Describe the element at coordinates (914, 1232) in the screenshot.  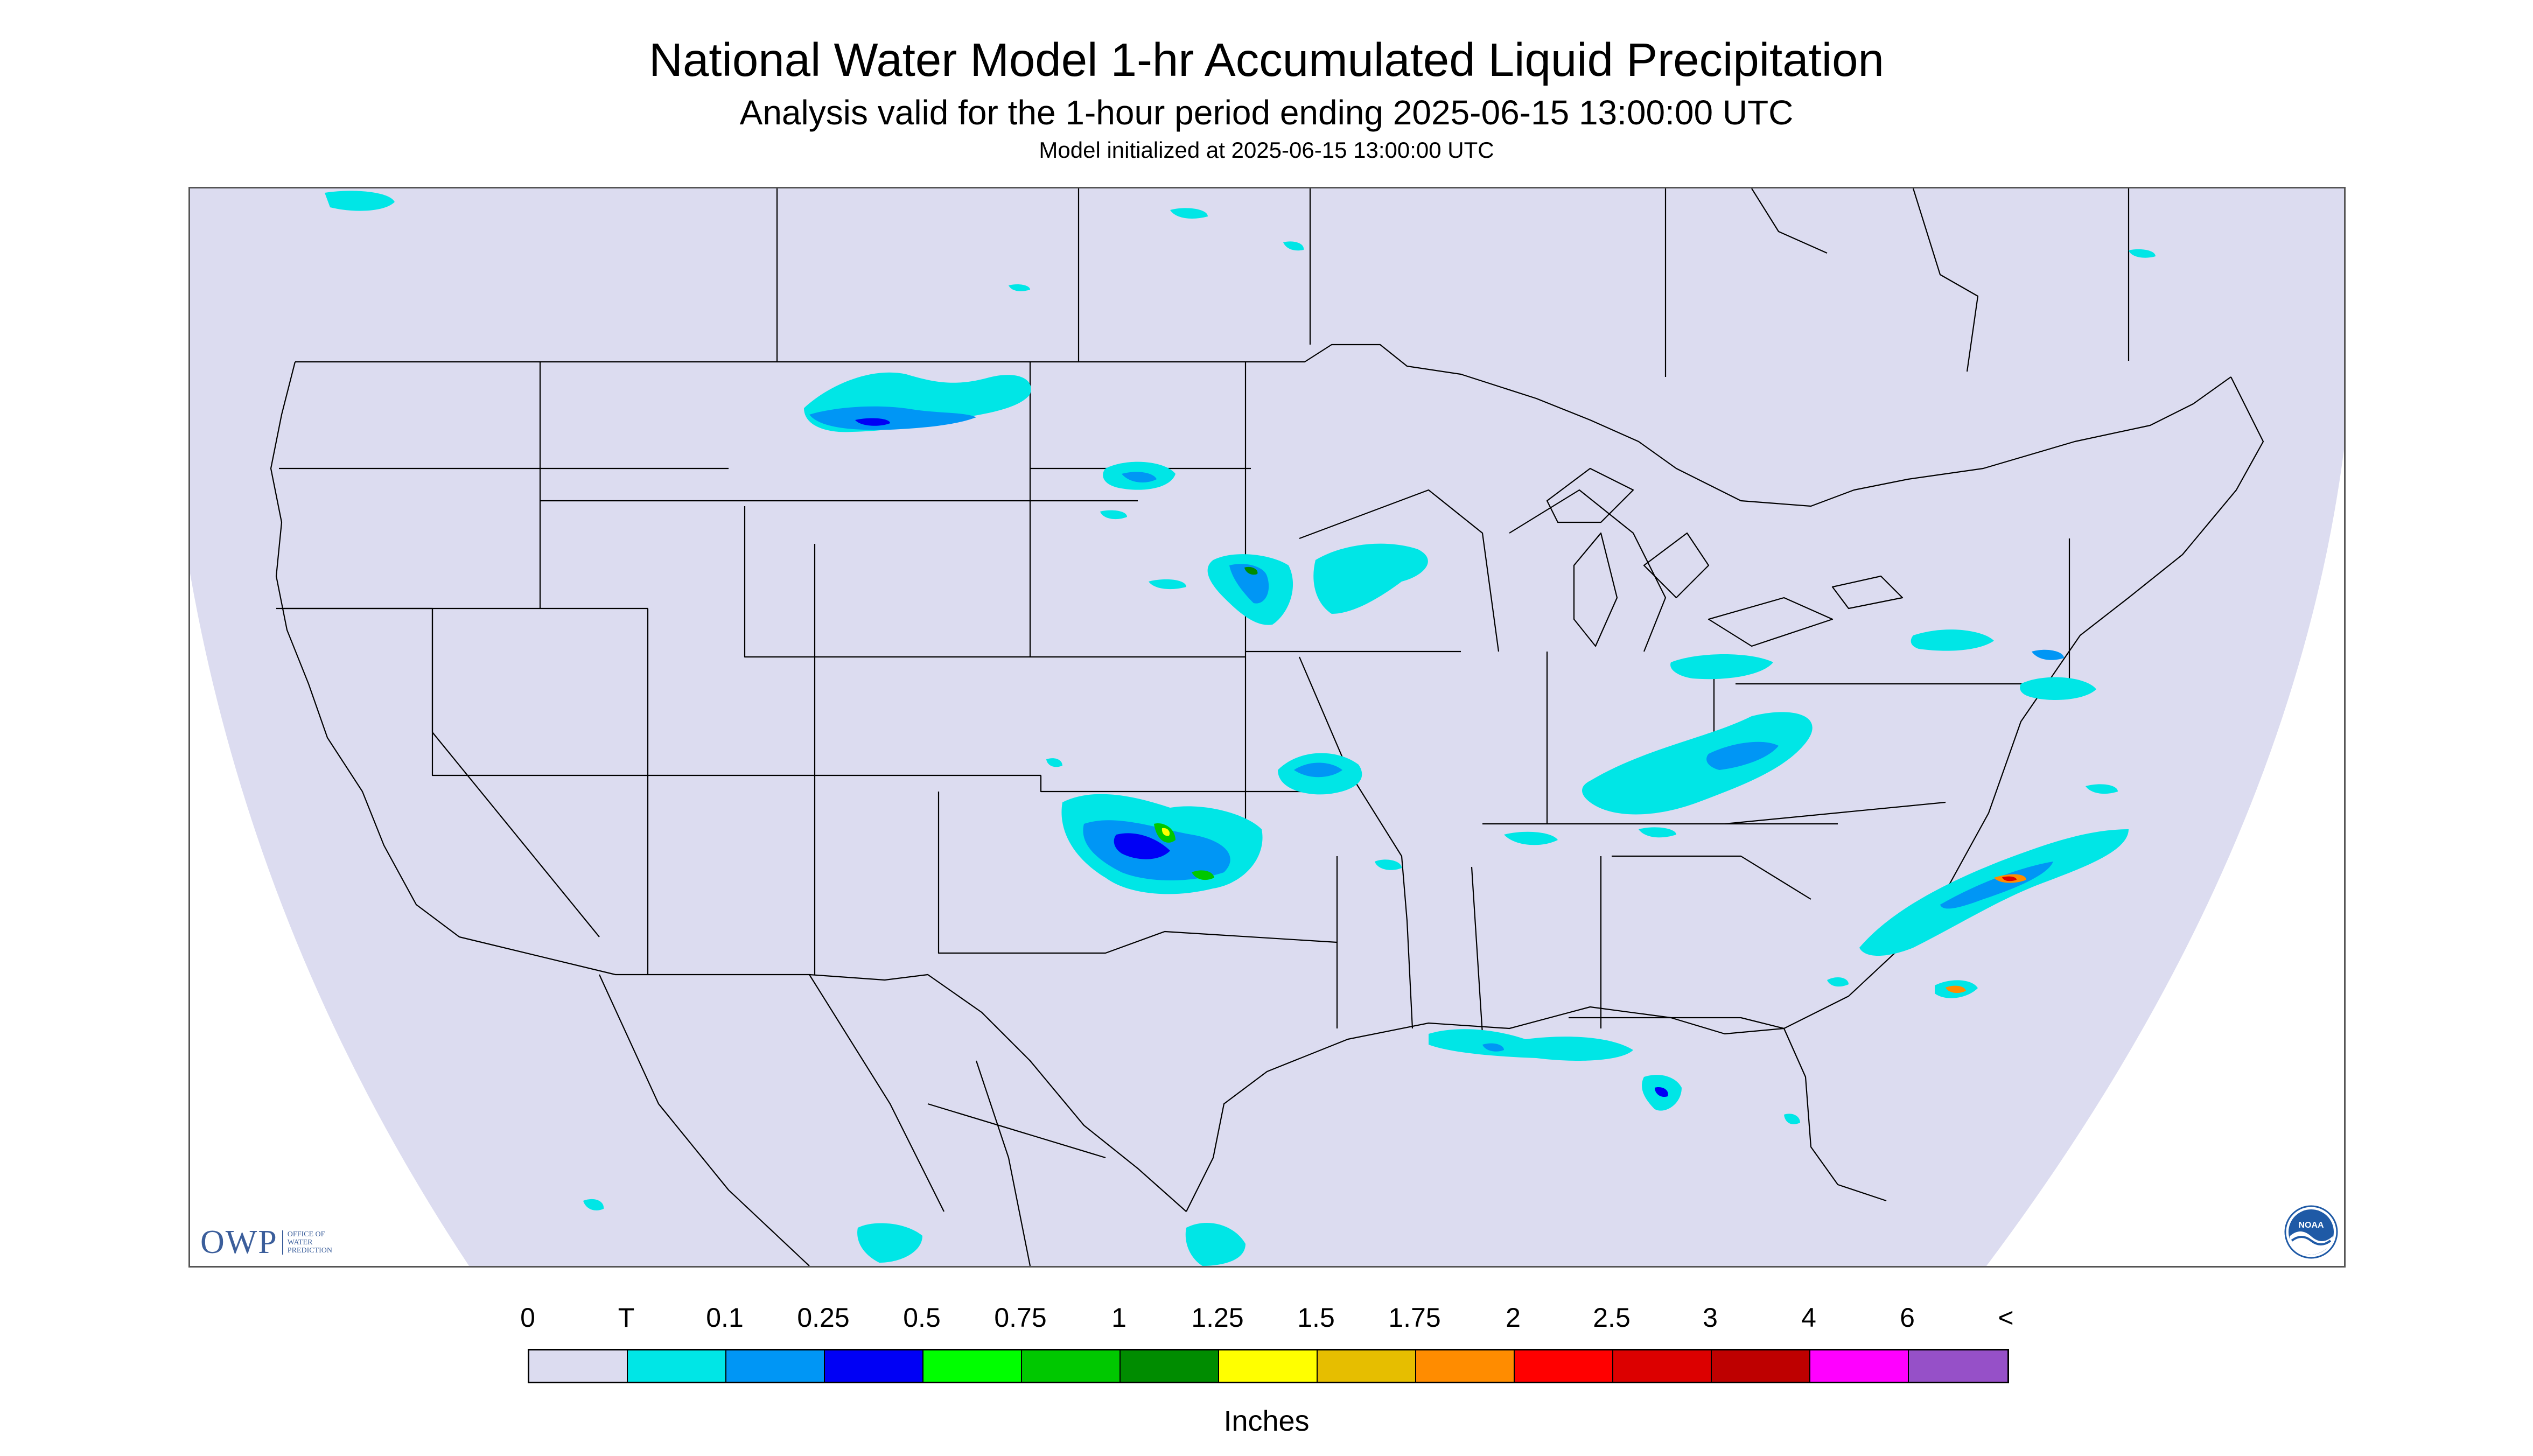
I see `precip-area-mexico` at that location.